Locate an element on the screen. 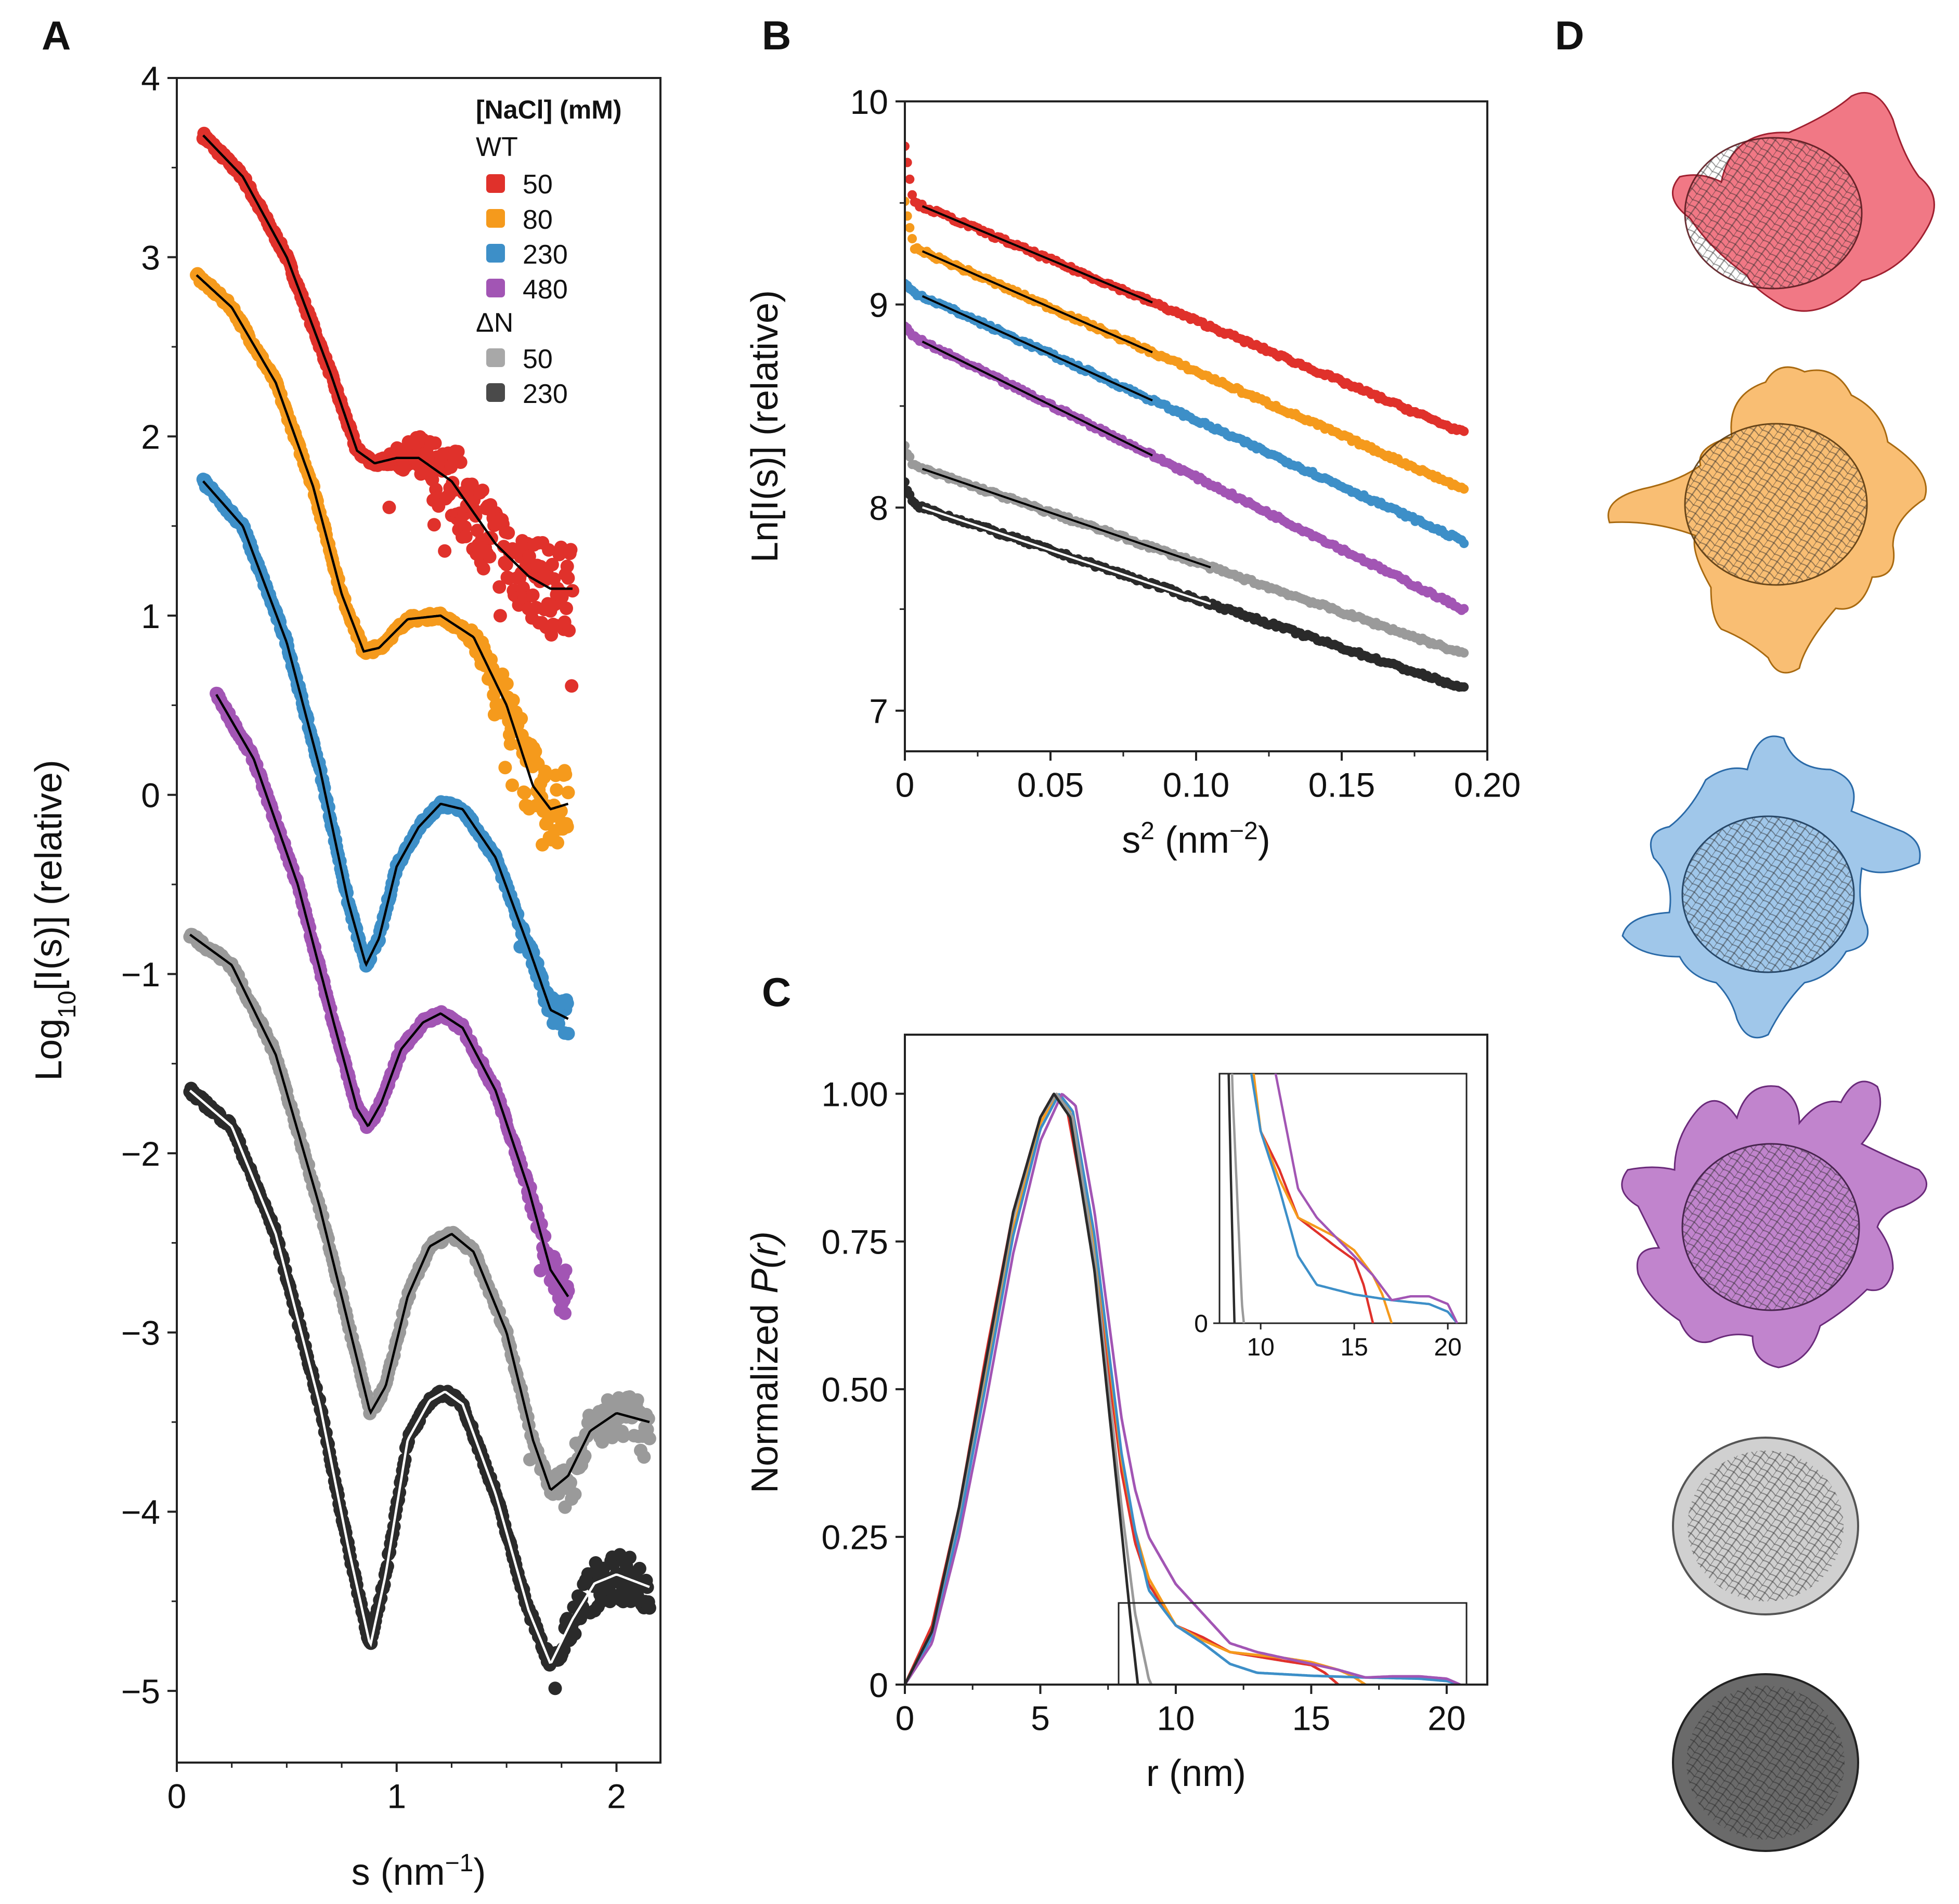 This screenshot has width=1959, height=1904. fit-line-b-dnn-50-mm is located at coordinates (1066, 518).